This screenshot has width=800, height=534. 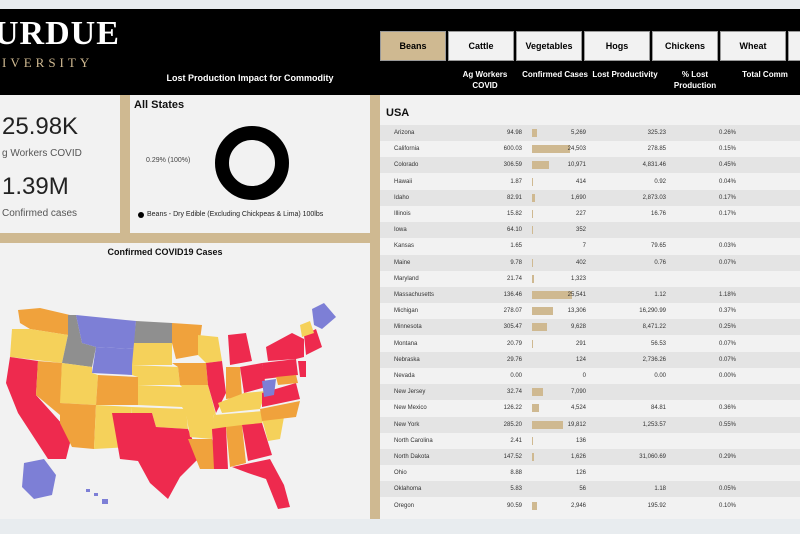 I want to click on lost-productivity-cell: 16.76, so click(x=658, y=214).